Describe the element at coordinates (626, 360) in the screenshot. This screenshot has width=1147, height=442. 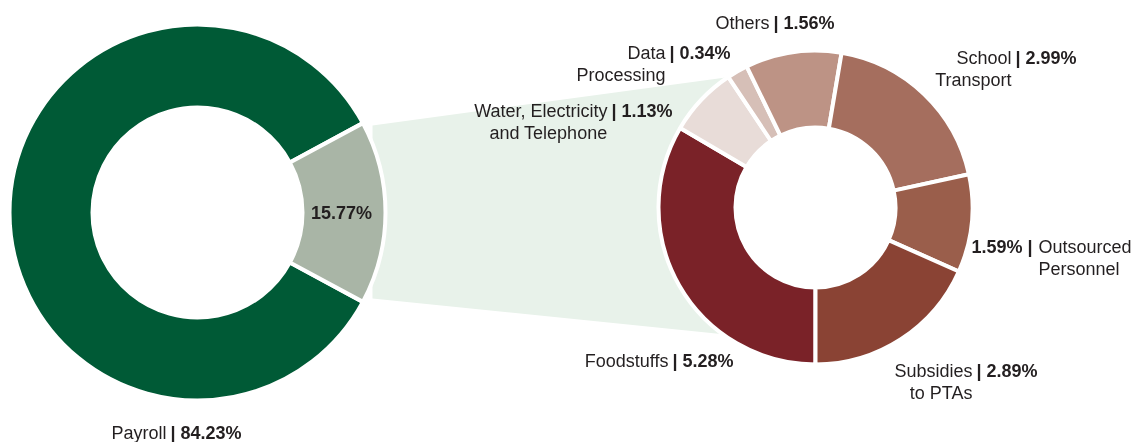
I see `slice-label: Foodstuffs` at that location.